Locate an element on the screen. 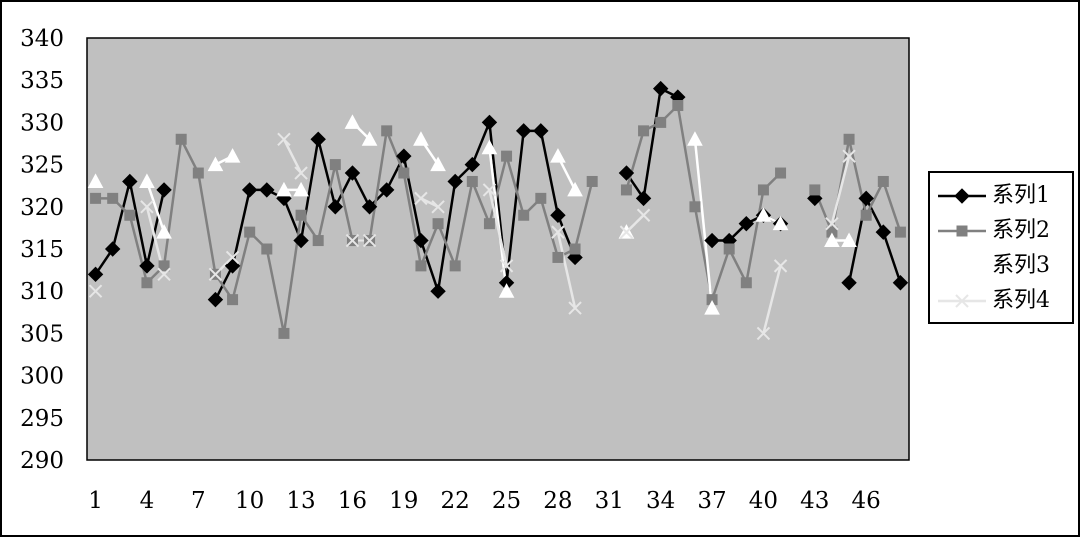 The width and height of the screenshot is (1080, 537). y-tick-label: 340 is located at coordinates (42, 39).